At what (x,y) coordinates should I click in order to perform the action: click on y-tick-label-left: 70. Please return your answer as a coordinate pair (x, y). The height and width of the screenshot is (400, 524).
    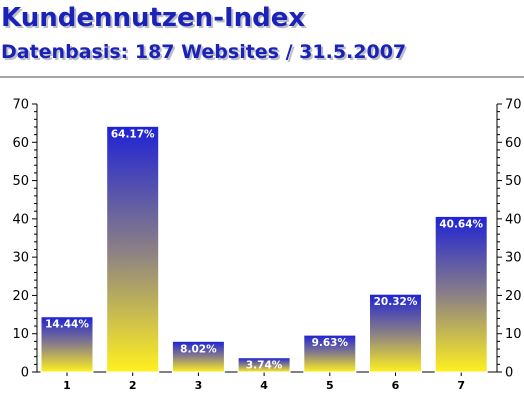
    Looking at the image, I should click on (20, 105).